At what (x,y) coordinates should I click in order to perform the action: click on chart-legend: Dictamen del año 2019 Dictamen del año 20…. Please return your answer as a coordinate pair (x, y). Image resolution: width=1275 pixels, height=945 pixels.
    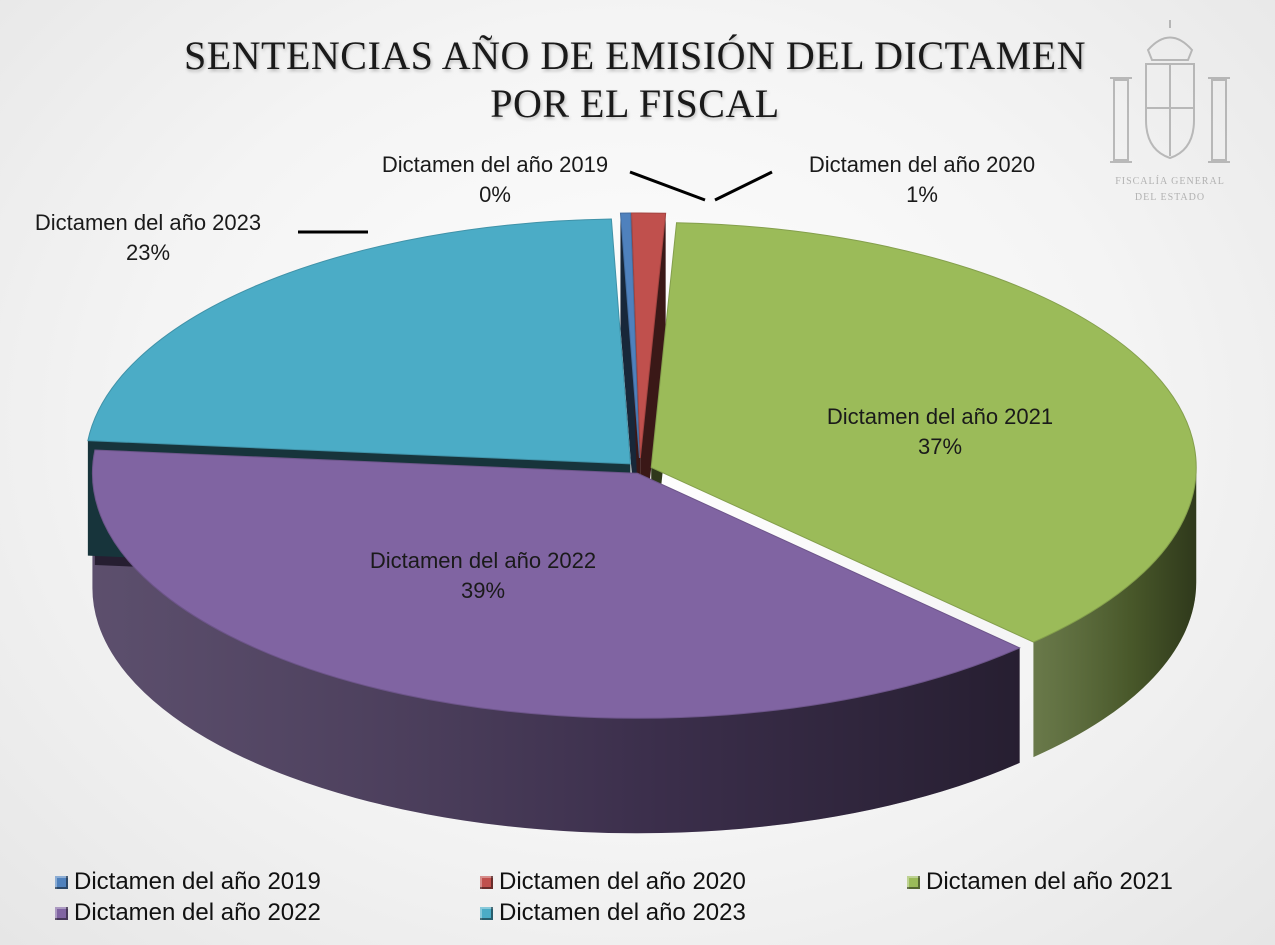
    Looking at the image, I should click on (655, 903).